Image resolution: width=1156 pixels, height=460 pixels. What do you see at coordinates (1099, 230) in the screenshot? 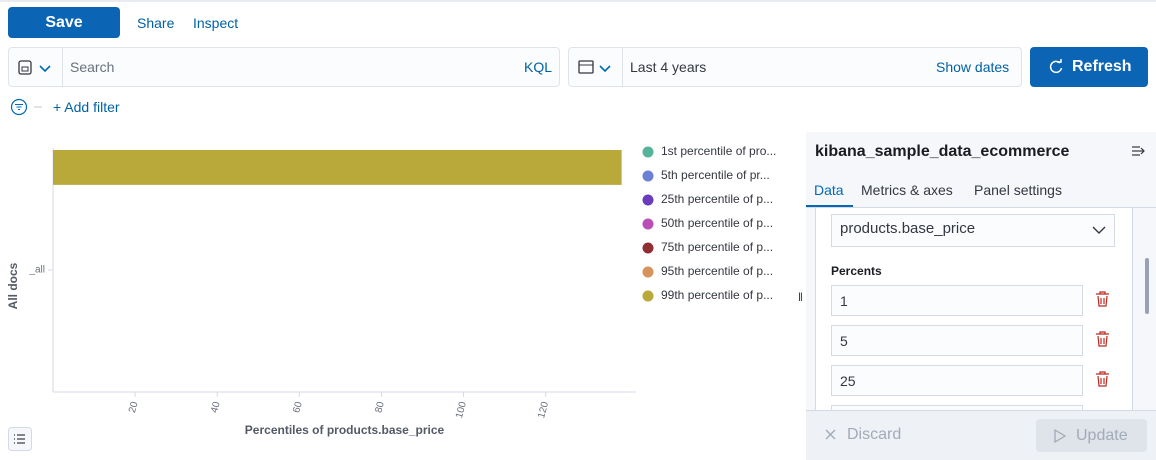
I see `select-arrow` at bounding box center [1099, 230].